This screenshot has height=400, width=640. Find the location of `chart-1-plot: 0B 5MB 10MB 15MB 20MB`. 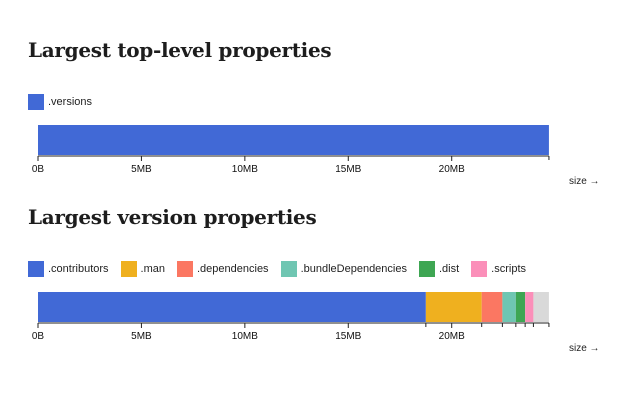

chart-1-plot: 0B 5MB 10MB 15MB 20MB is located at coordinates (291, 150).